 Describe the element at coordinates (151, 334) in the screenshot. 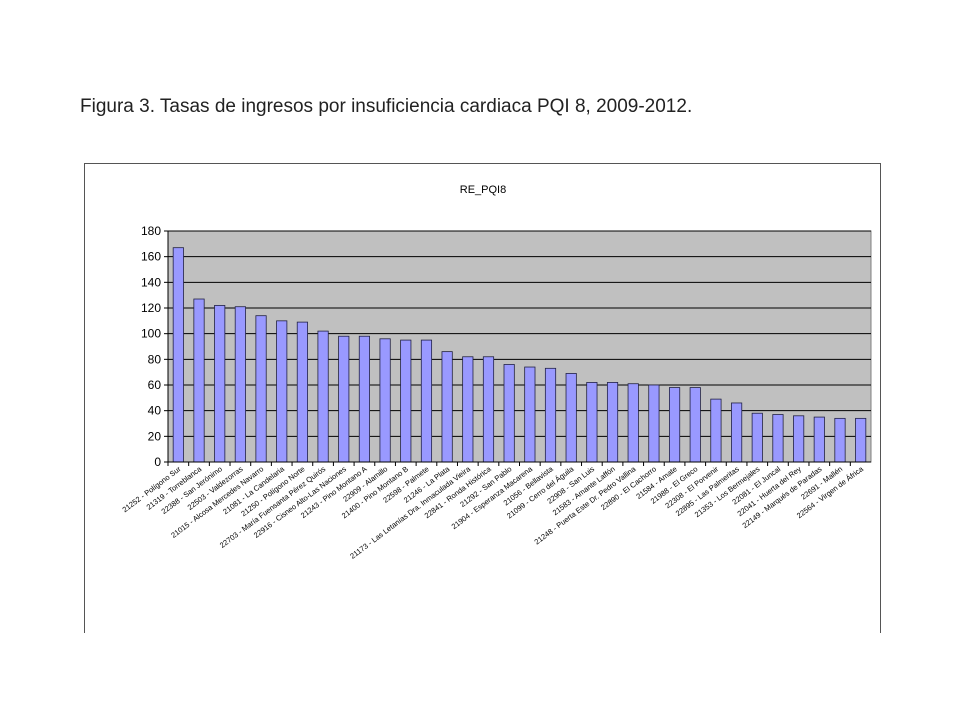

I see `y-tick-label: 100` at that location.